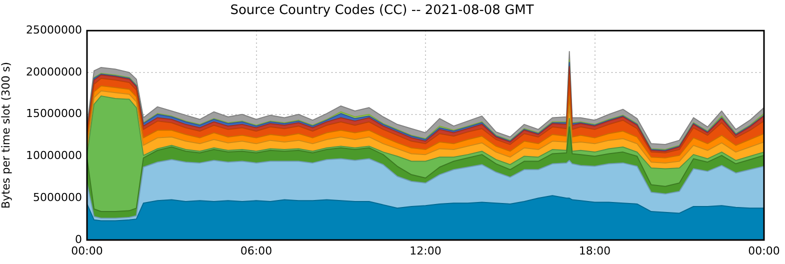  I want to click on x-tick-label: 18:00, so click(594, 251).